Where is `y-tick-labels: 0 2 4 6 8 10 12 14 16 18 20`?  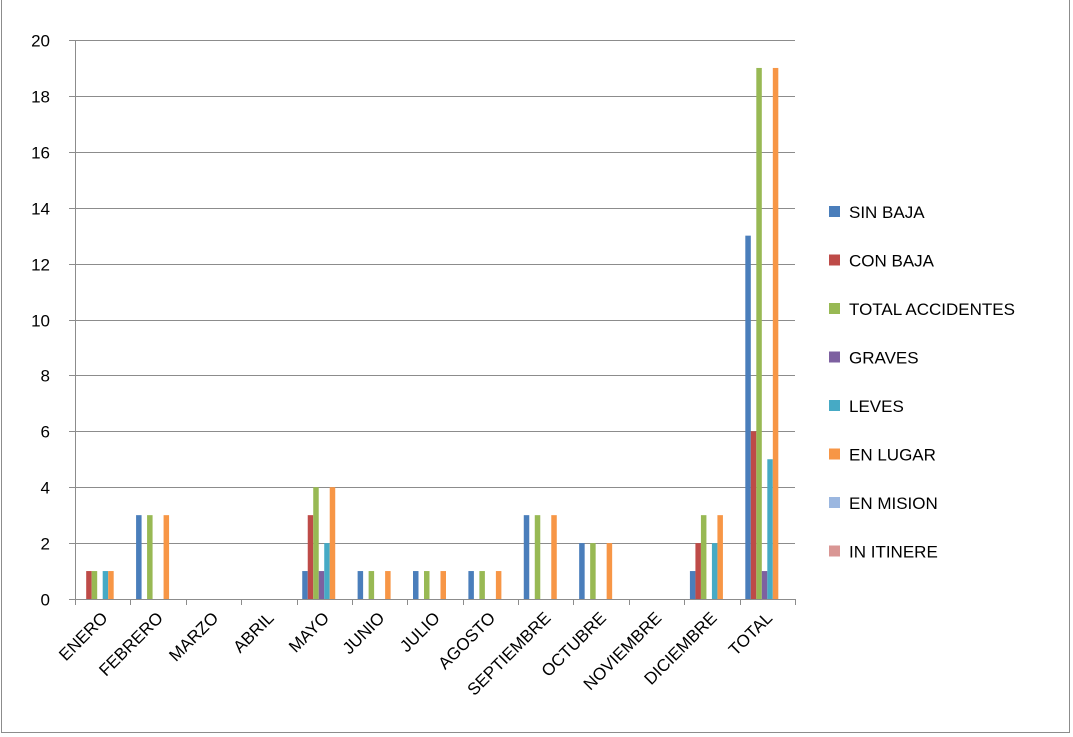 y-tick-labels: 0 2 4 6 8 10 12 14 16 18 20 is located at coordinates (40, 321).